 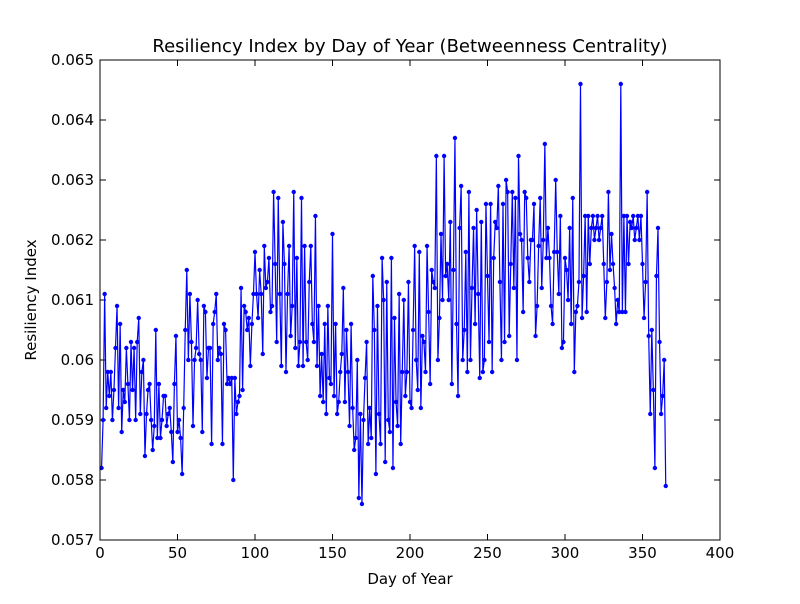 I want to click on y-tick-label: 0.058, so click(x=72, y=480).